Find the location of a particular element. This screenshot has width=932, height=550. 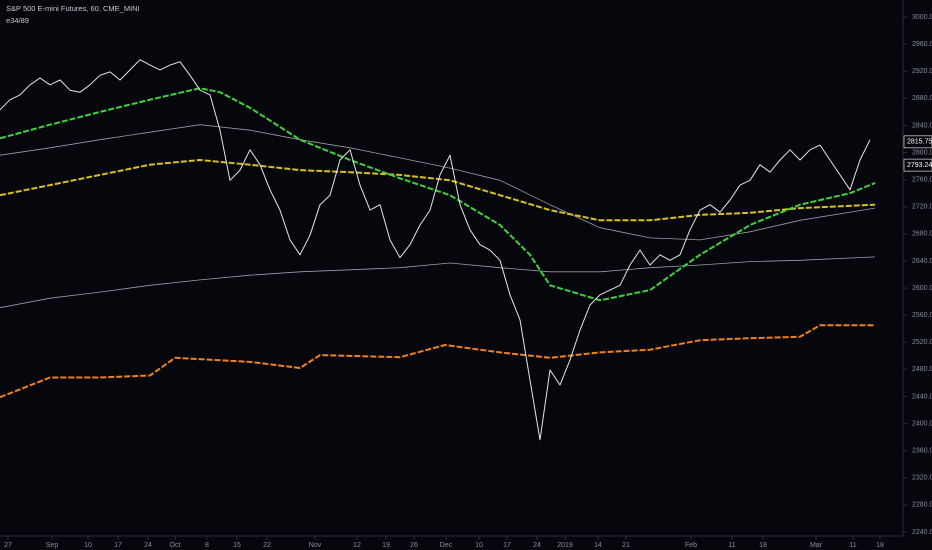

y-tick-label: 3000.00 is located at coordinates (922, 17).